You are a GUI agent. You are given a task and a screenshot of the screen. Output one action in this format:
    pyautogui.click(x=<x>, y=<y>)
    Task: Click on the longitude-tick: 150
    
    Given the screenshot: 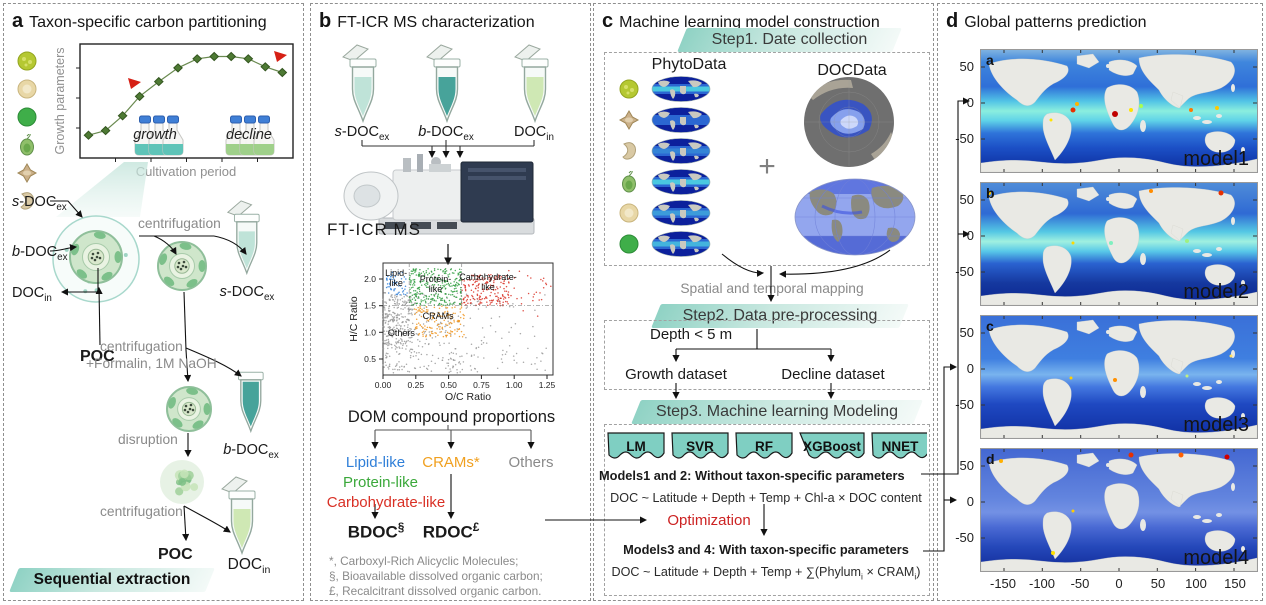 What is the action you would take?
    pyautogui.click(x=1235, y=583)
    